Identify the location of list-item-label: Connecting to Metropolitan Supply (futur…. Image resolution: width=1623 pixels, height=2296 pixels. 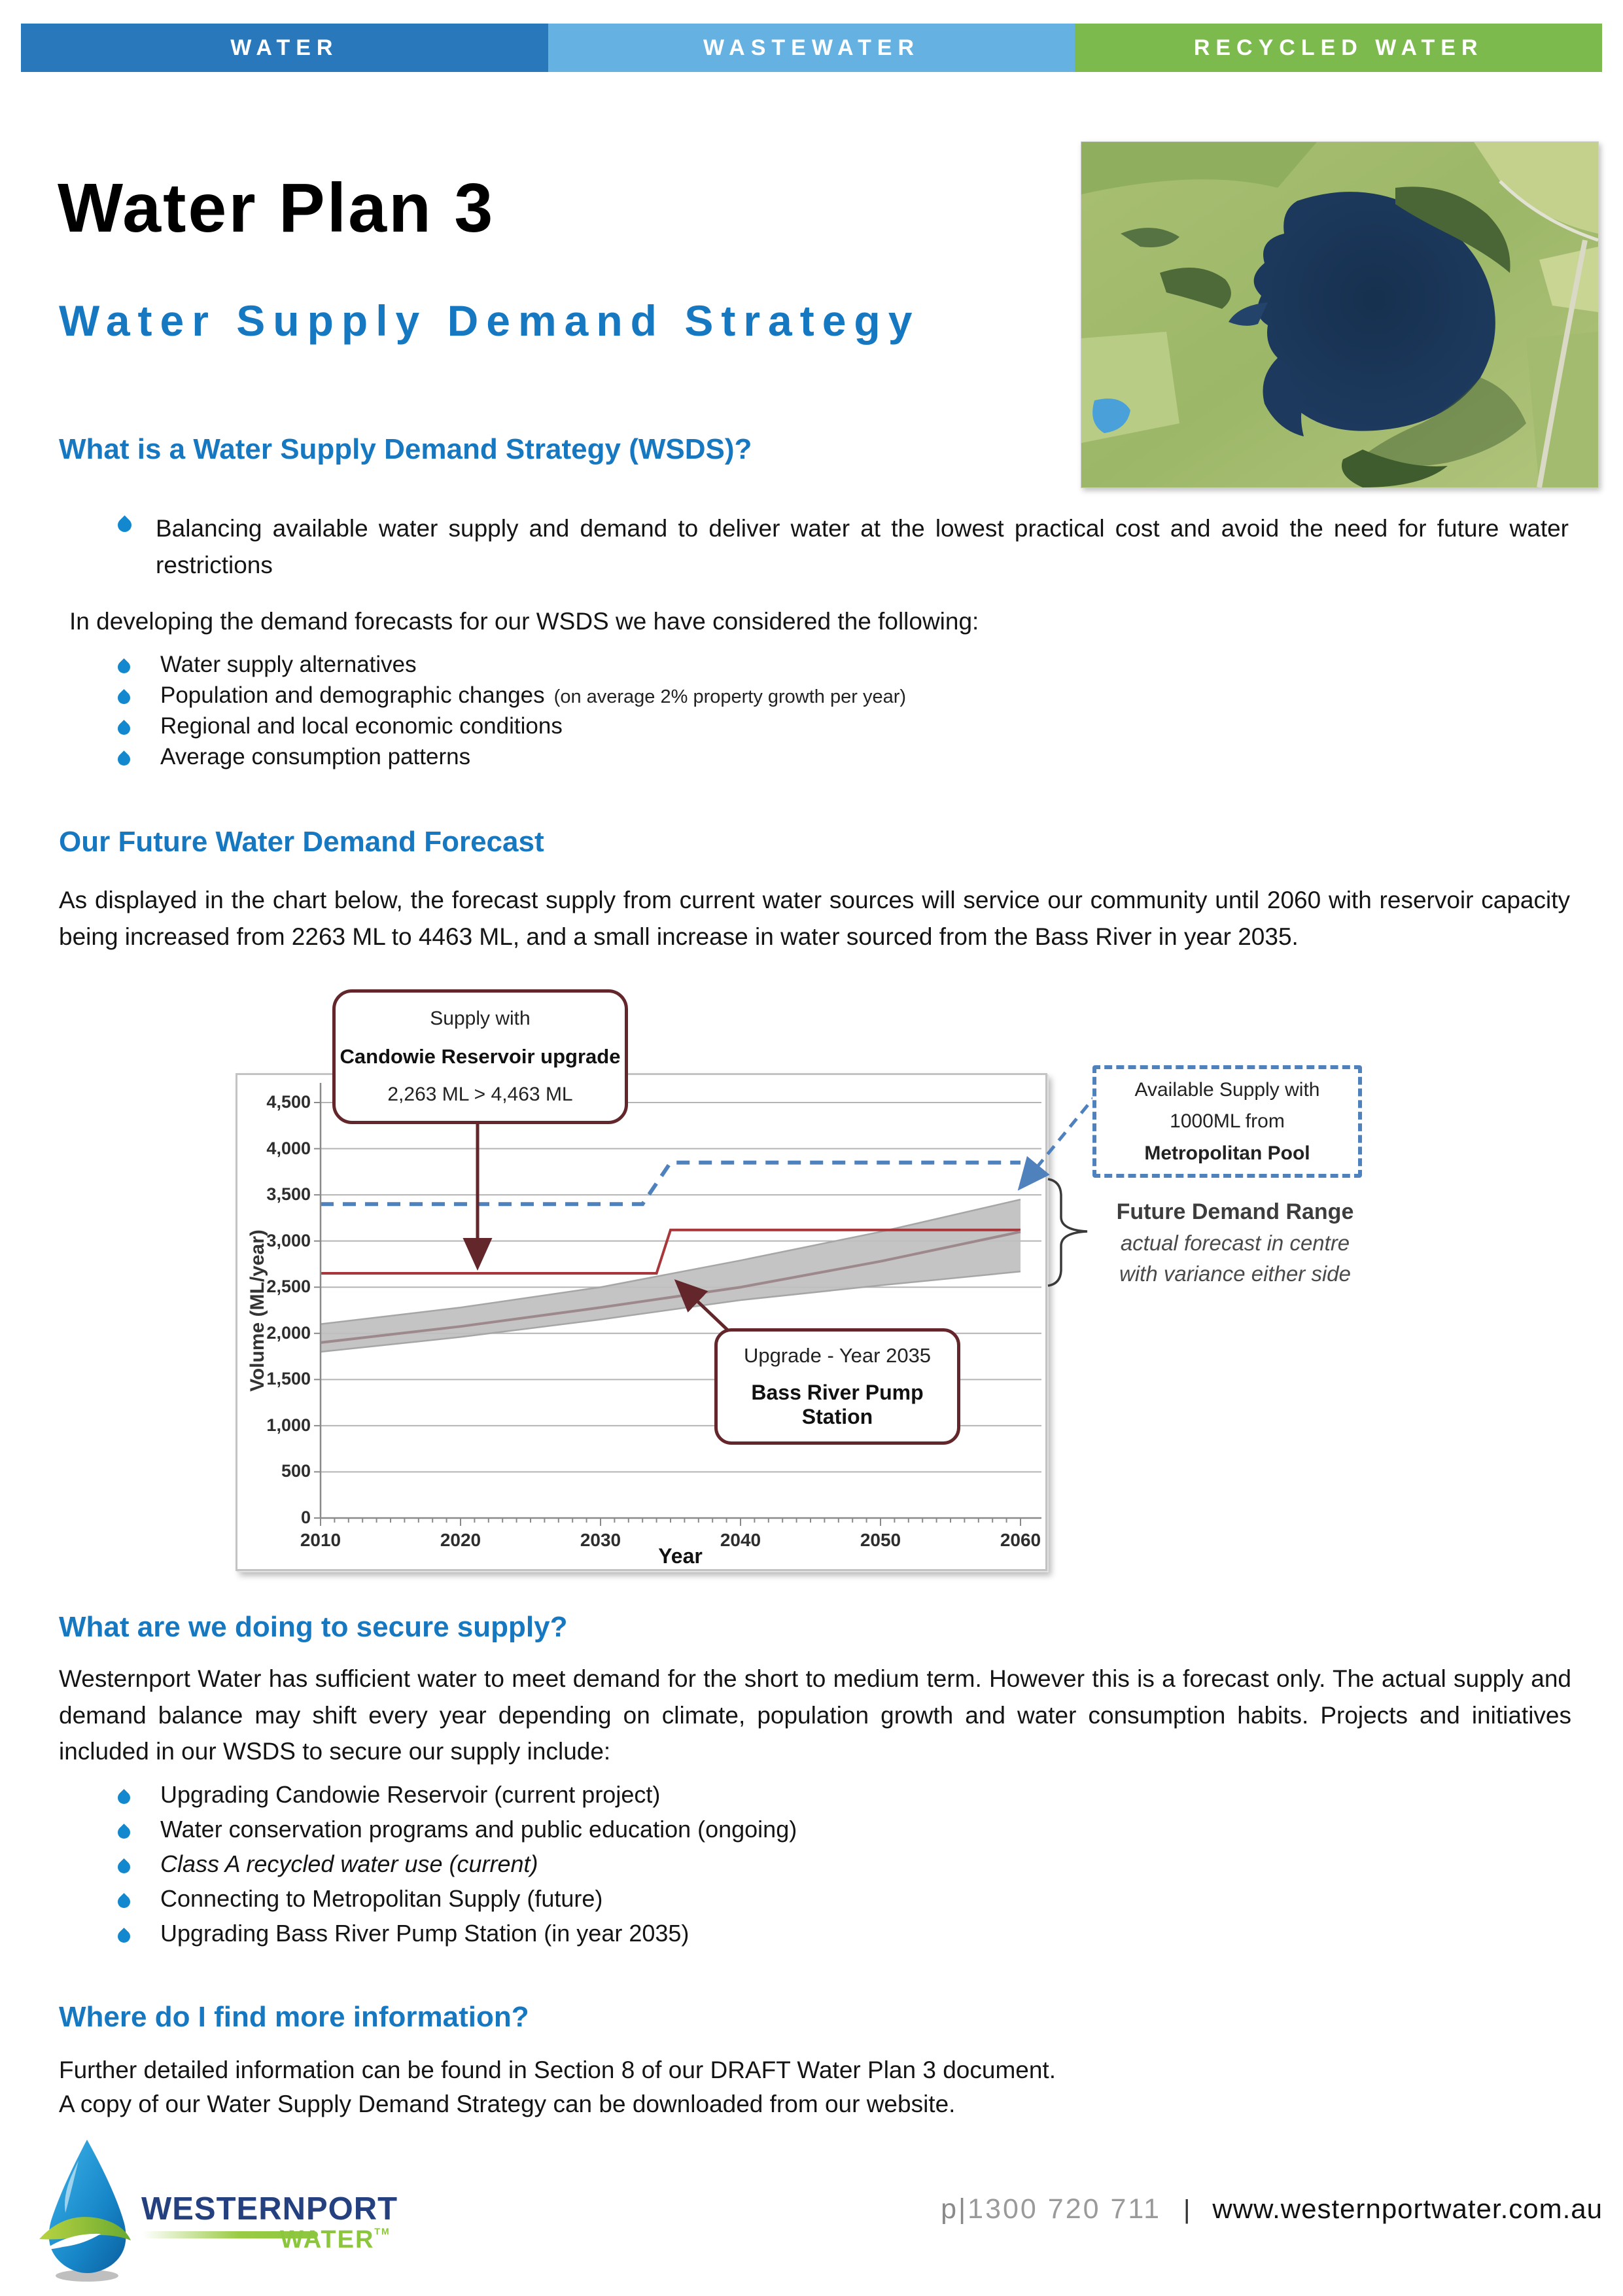
(381, 1899).